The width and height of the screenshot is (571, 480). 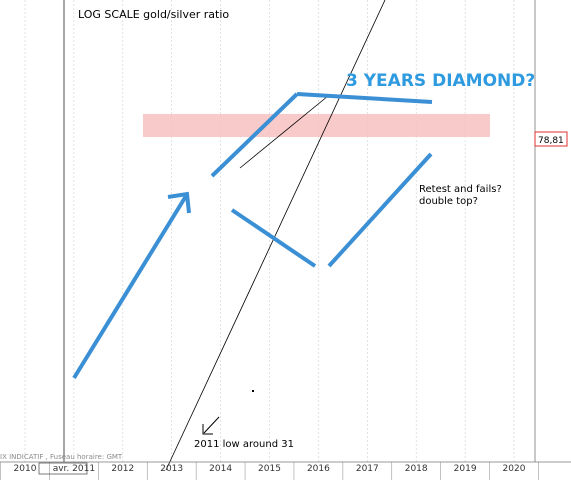 What do you see at coordinates (25, 469) in the screenshot?
I see `x-tick-label: 2010` at bounding box center [25, 469].